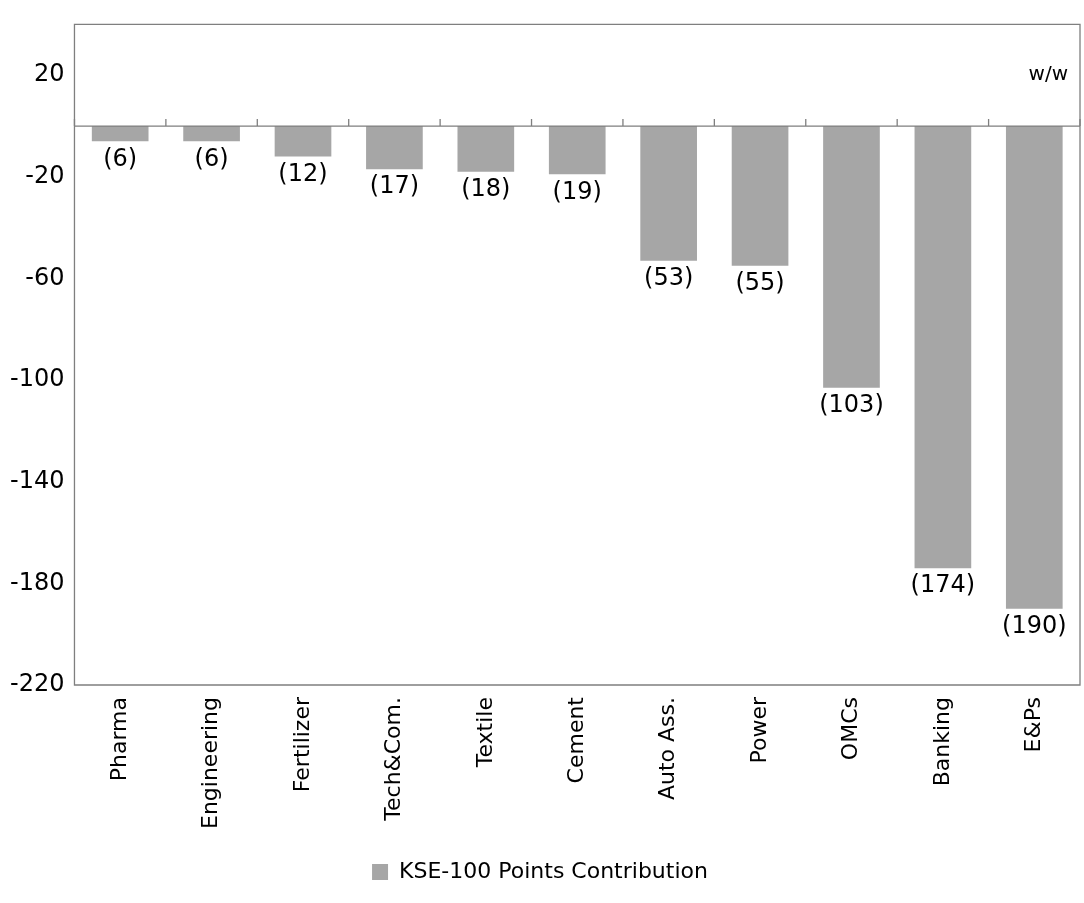  What do you see at coordinates (210, 763) in the screenshot?
I see `x-tick-label: Engineering` at bounding box center [210, 763].